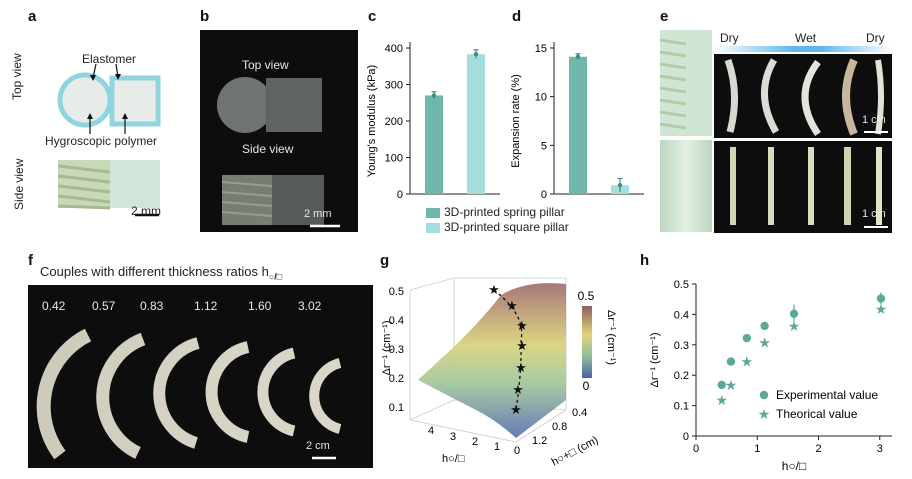 This screenshot has width=912, height=479. Describe the element at coordinates (30, 260) in the screenshot. I see `panel-letter-f: f` at that location.